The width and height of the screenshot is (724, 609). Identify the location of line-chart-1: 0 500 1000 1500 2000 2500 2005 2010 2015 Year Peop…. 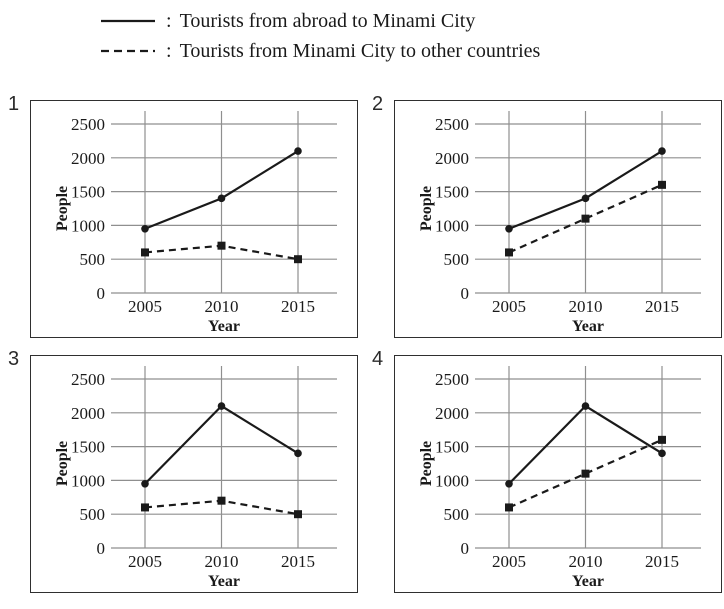
(195, 223).